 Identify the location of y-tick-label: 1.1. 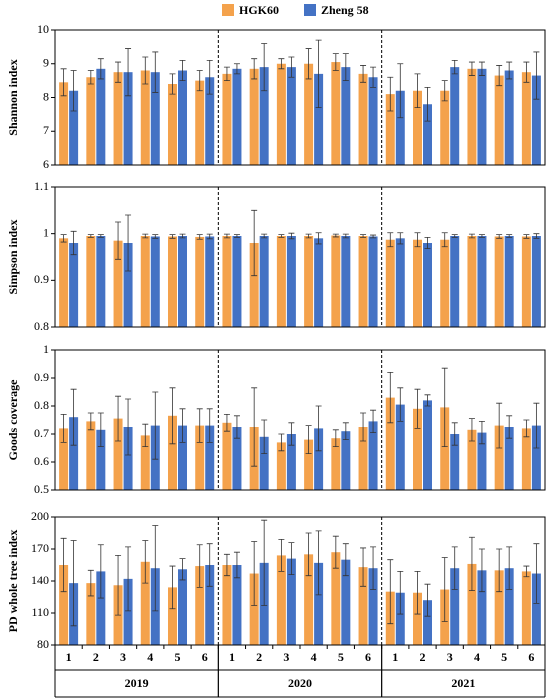
(41, 186).